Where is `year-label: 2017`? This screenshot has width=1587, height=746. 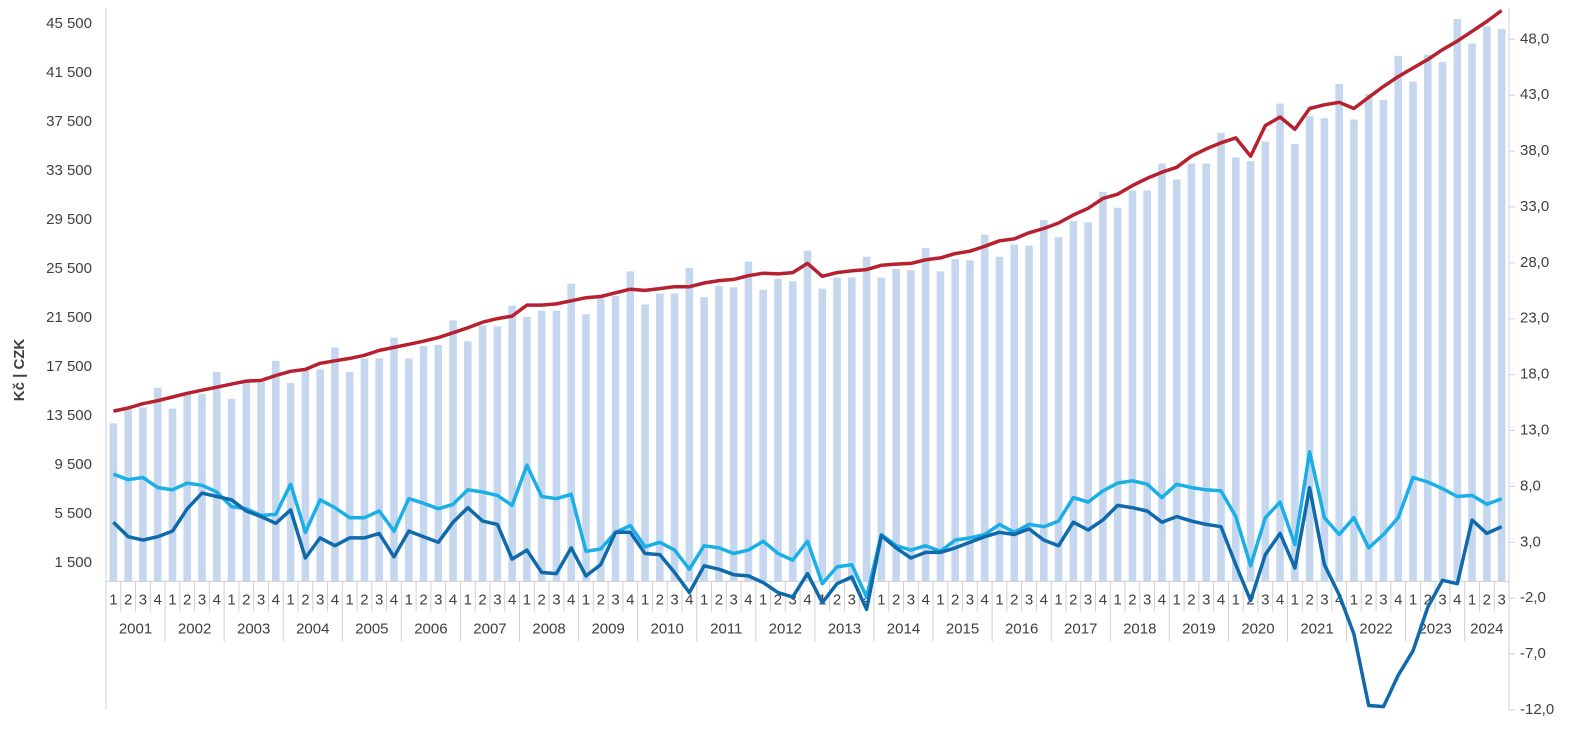 year-label: 2017 is located at coordinates (1080, 628).